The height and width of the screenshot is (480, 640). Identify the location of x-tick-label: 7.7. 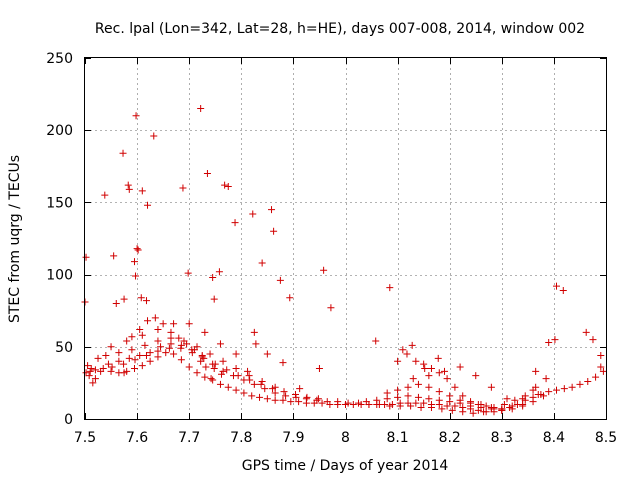
(189, 438).